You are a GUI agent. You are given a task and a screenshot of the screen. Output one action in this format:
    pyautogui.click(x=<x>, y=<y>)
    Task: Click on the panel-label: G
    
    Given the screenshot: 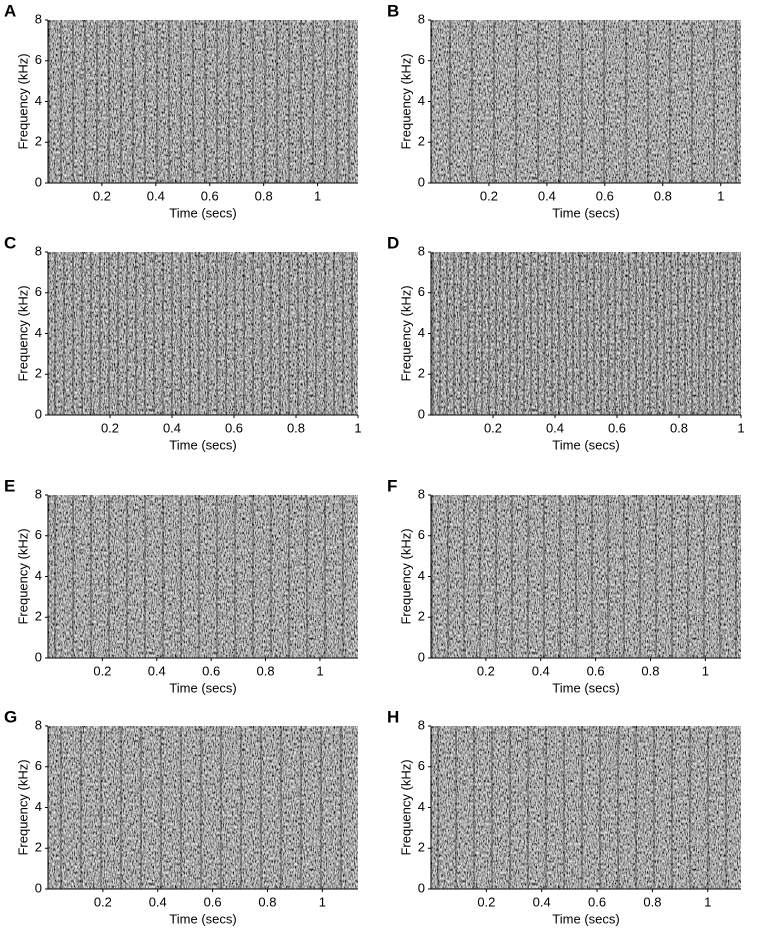 What is the action you would take?
    pyautogui.click(x=10, y=716)
    